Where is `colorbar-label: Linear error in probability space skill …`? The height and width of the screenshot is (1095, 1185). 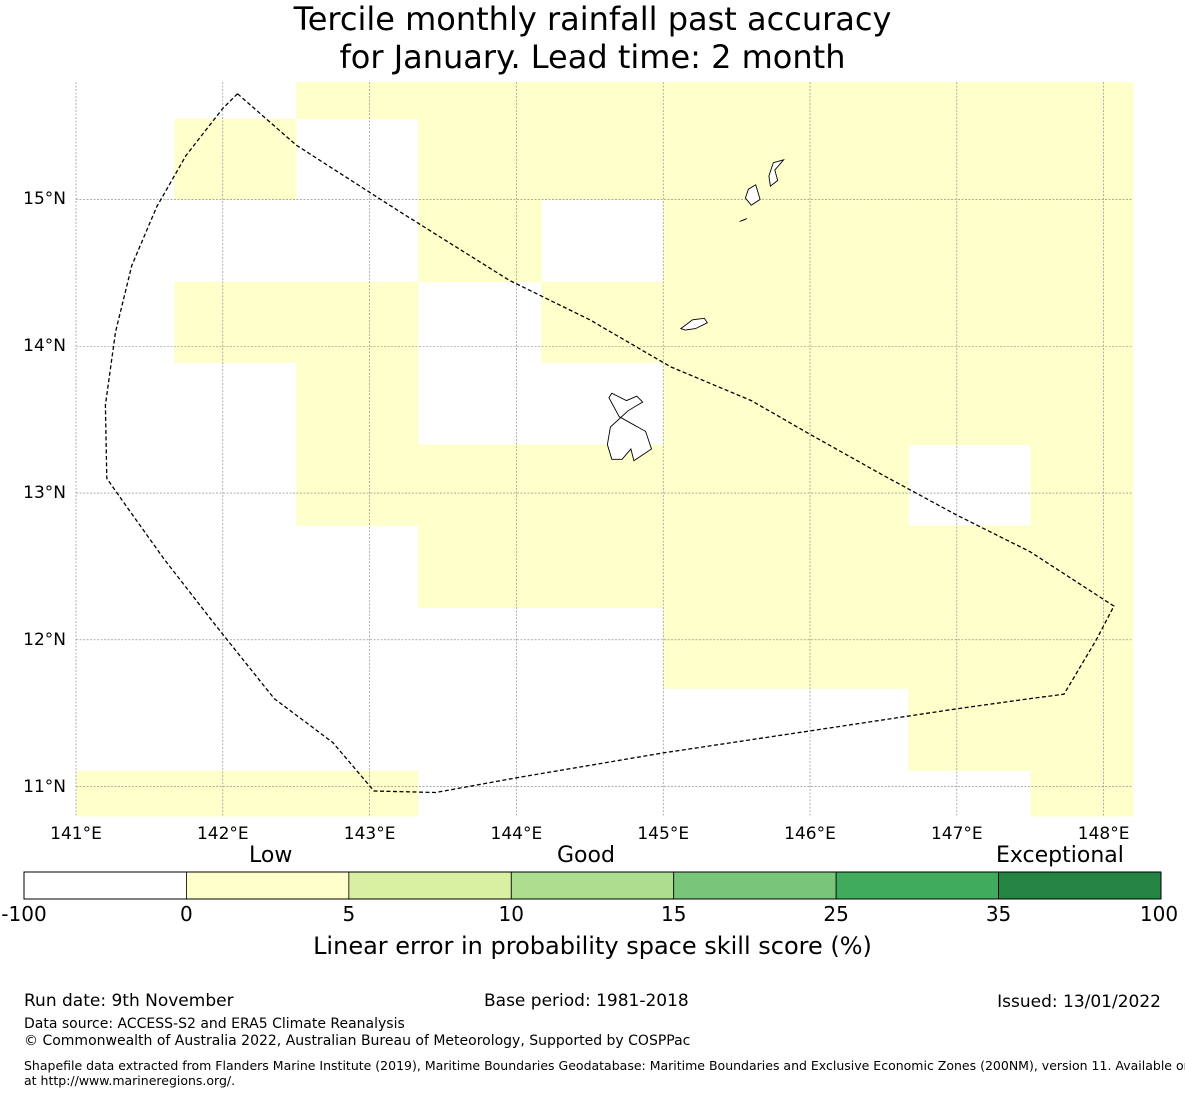 colorbar-label: Linear error in probability space skill … is located at coordinates (592, 946).